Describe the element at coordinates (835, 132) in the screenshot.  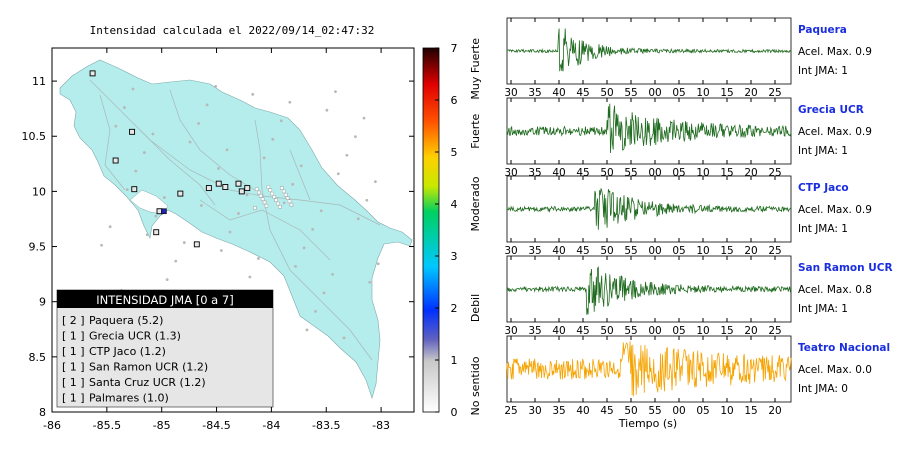
I see `waveform-acel-max: Acel. Max. 0.9` at that location.